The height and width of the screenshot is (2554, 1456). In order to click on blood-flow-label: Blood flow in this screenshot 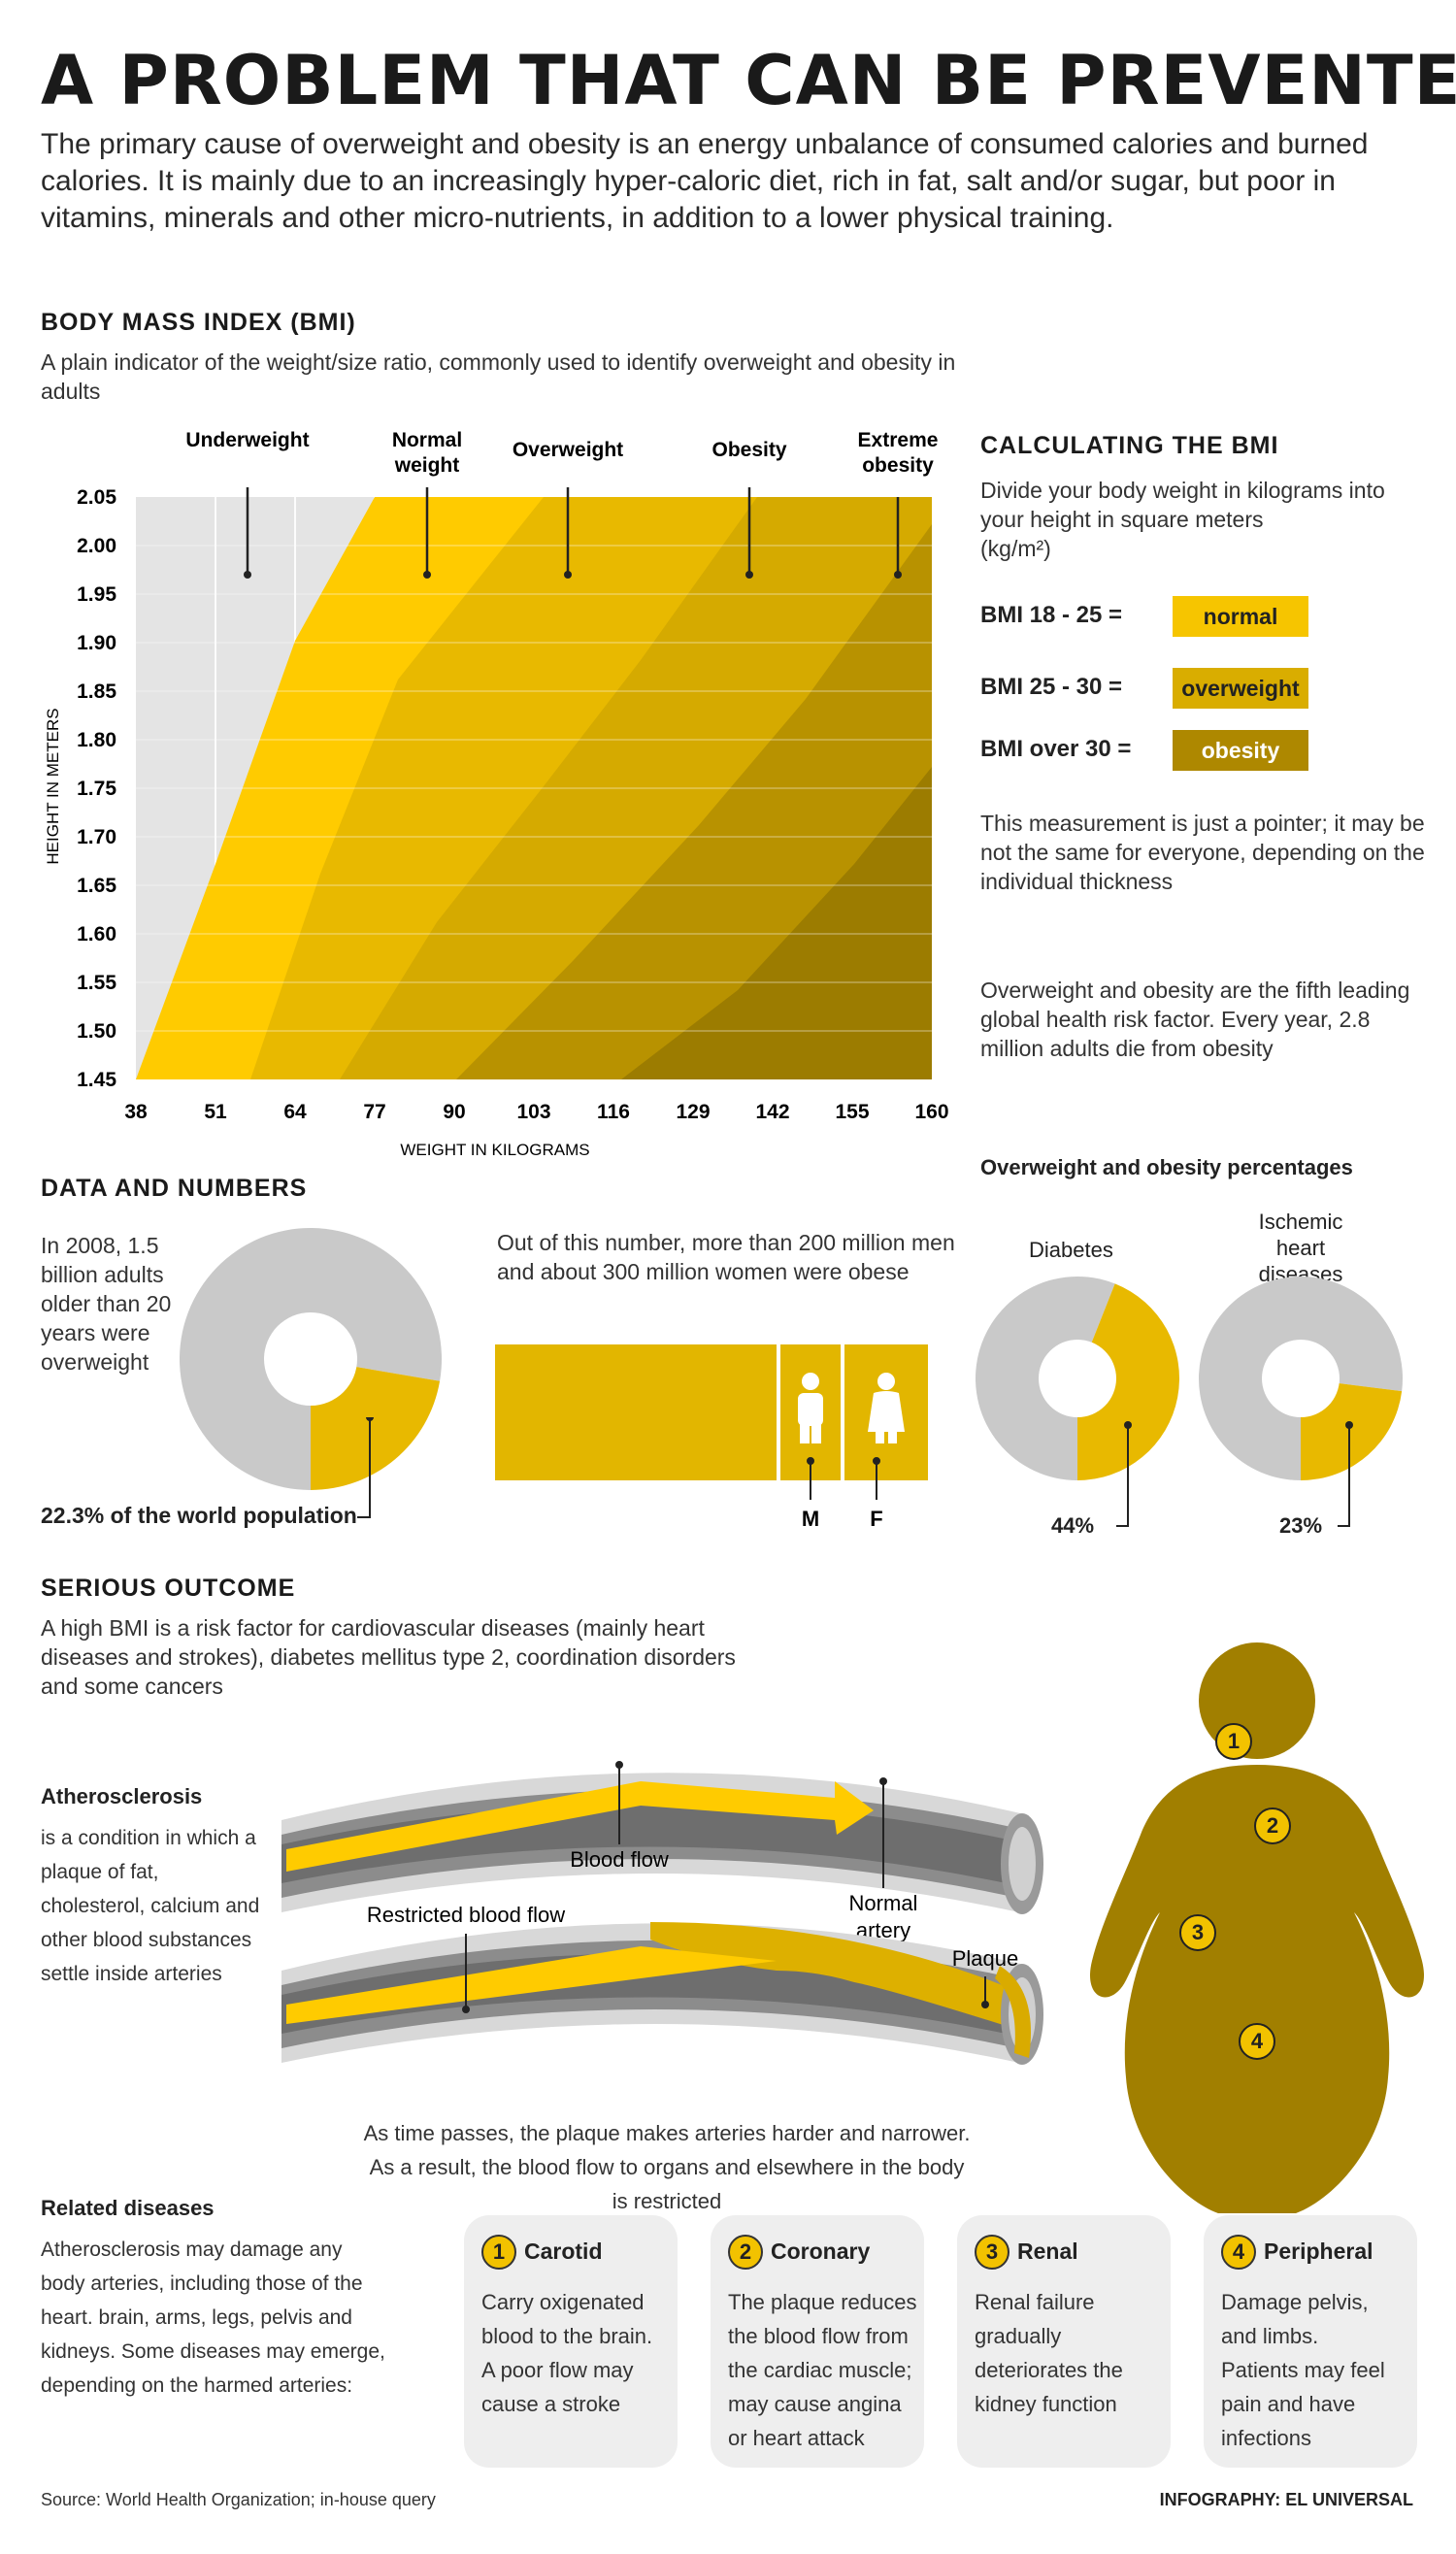, I will do `click(619, 1859)`.